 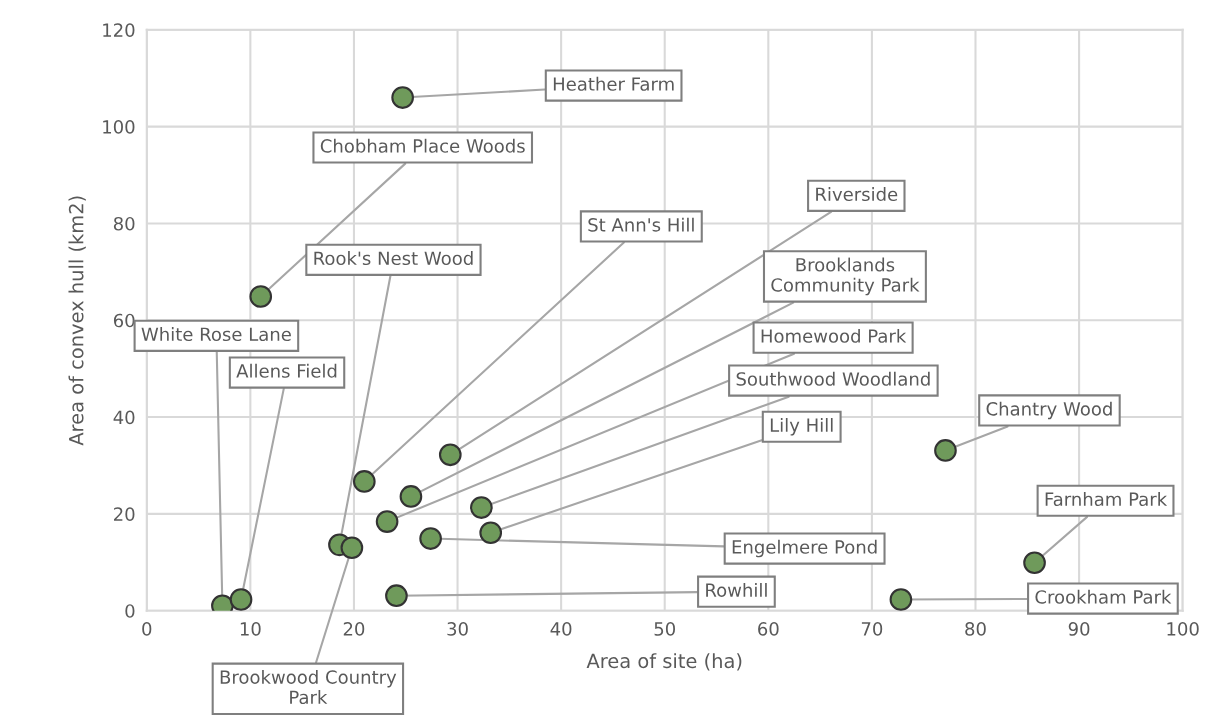 What do you see at coordinates (216, 334) in the screenshot?
I see `annotation: White Rose Lane` at bounding box center [216, 334].